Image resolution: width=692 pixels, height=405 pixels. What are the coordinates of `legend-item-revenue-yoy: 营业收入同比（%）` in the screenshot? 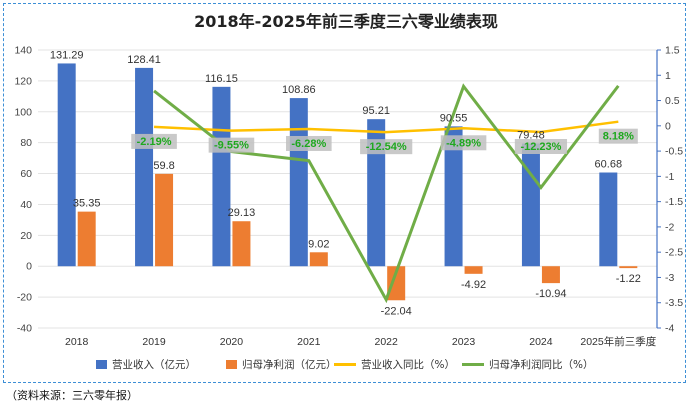 It's located at (394, 364).